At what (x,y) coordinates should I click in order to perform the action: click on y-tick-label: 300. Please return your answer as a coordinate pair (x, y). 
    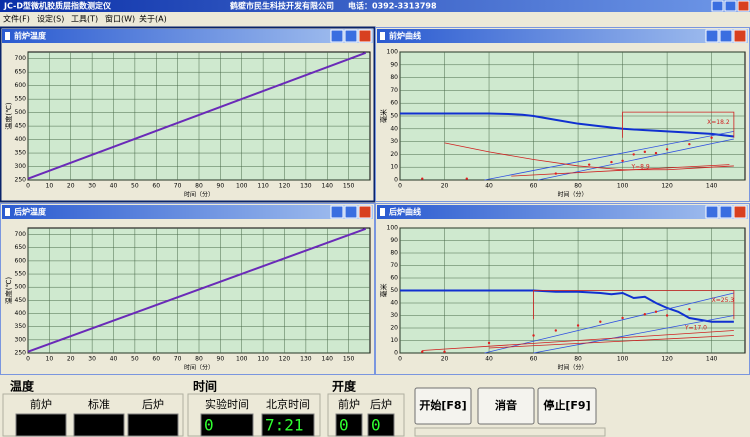
    Looking at the image, I should click on (21, 166).